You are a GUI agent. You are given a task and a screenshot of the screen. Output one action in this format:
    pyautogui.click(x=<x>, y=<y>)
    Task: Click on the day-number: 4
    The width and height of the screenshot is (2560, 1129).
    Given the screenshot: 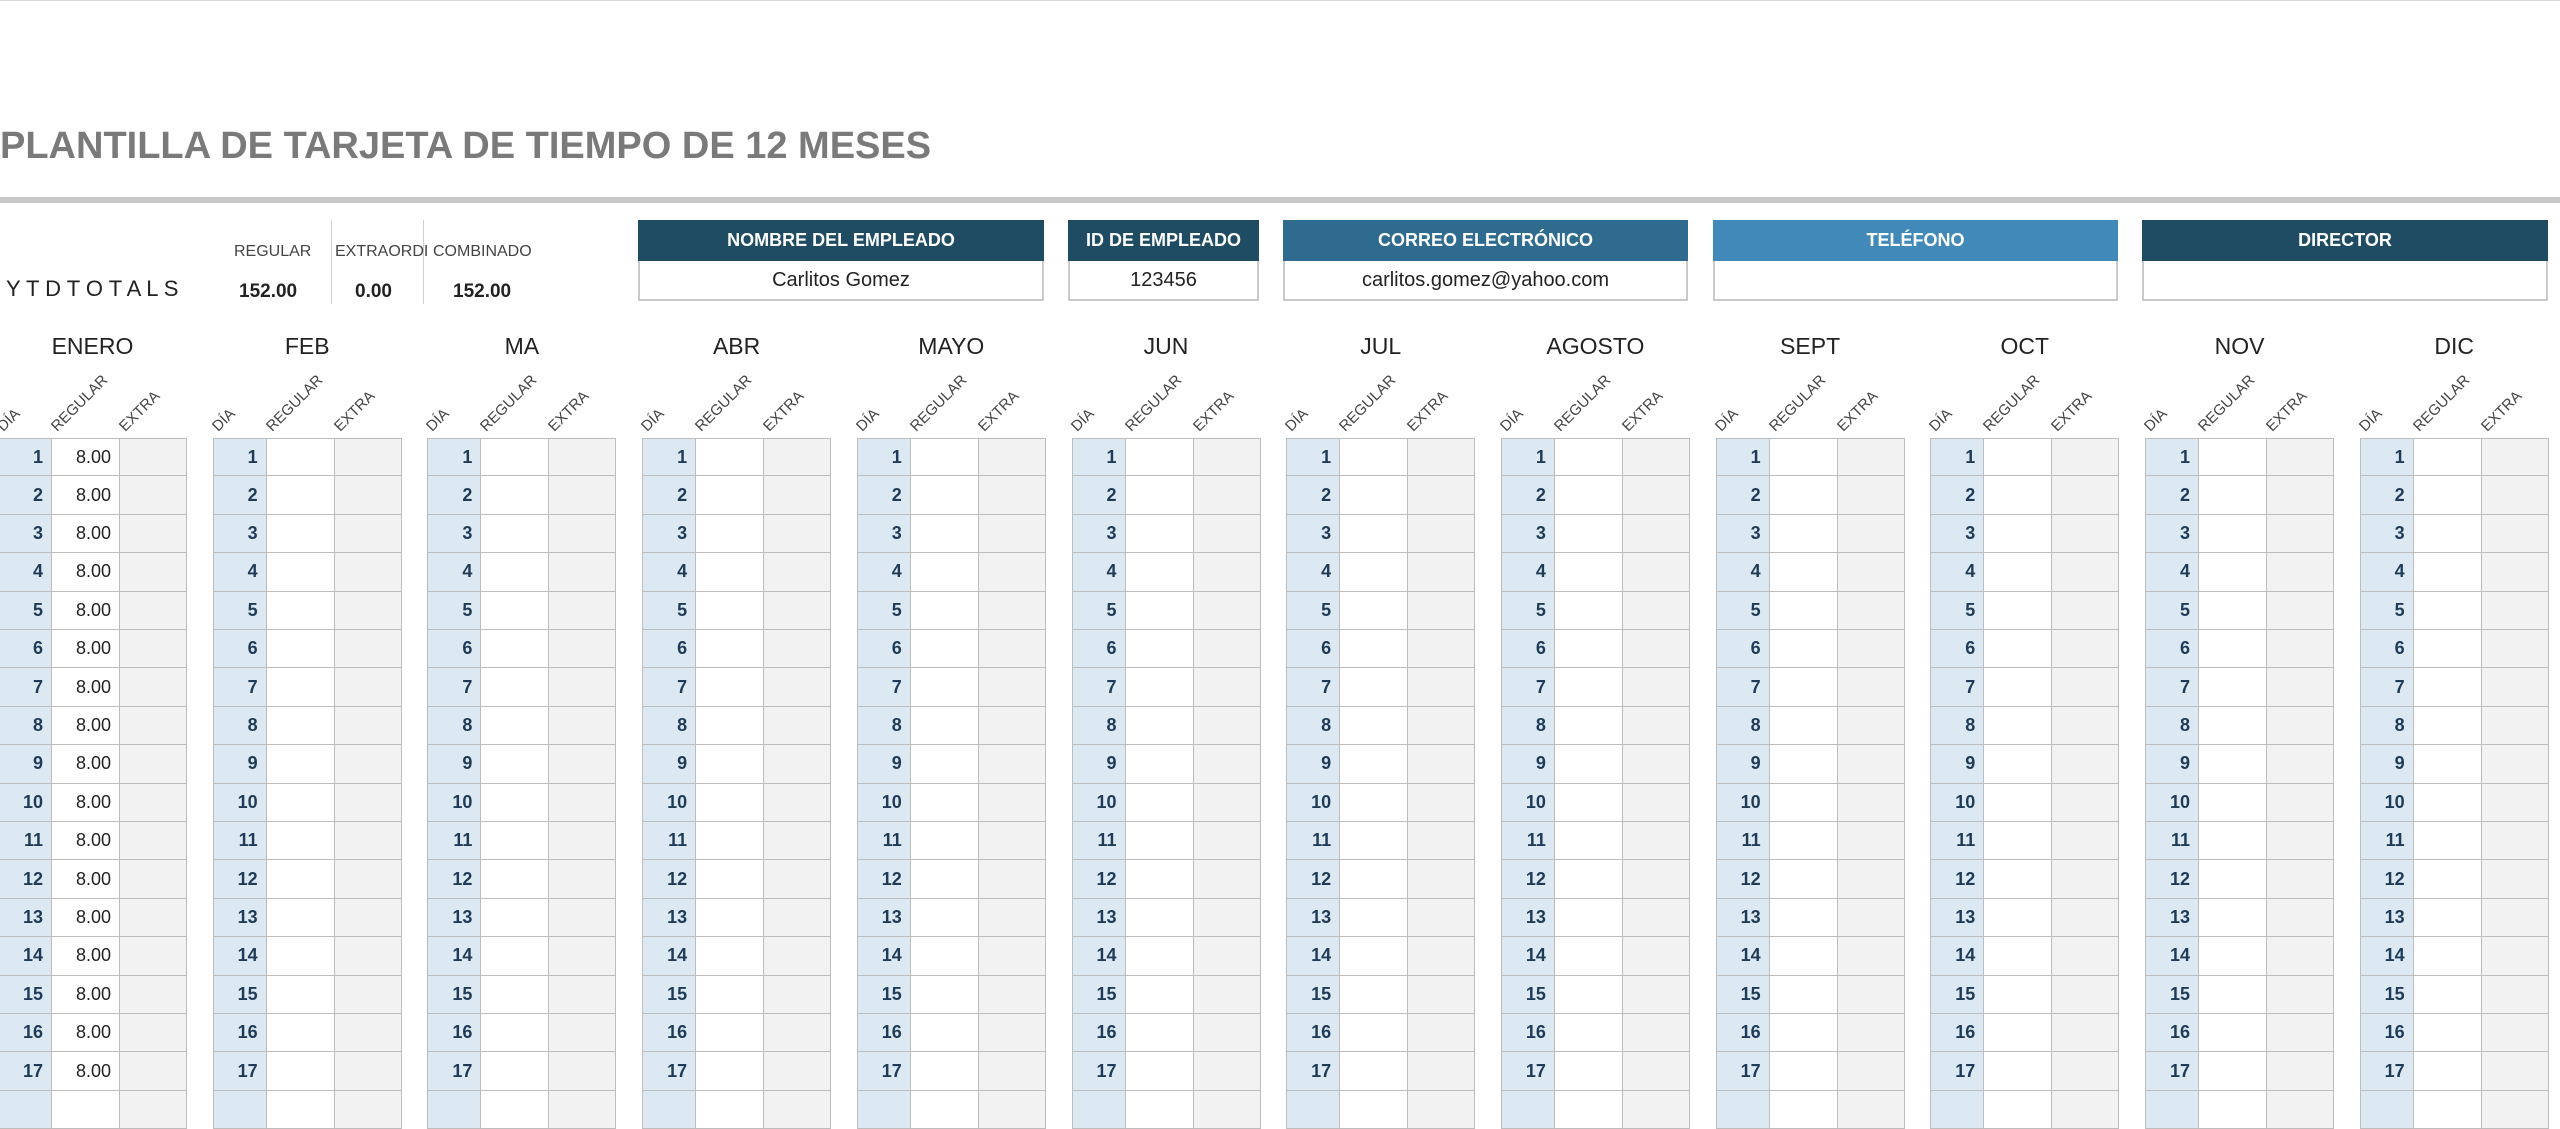 What is the action you would take?
    pyautogui.click(x=1742, y=572)
    